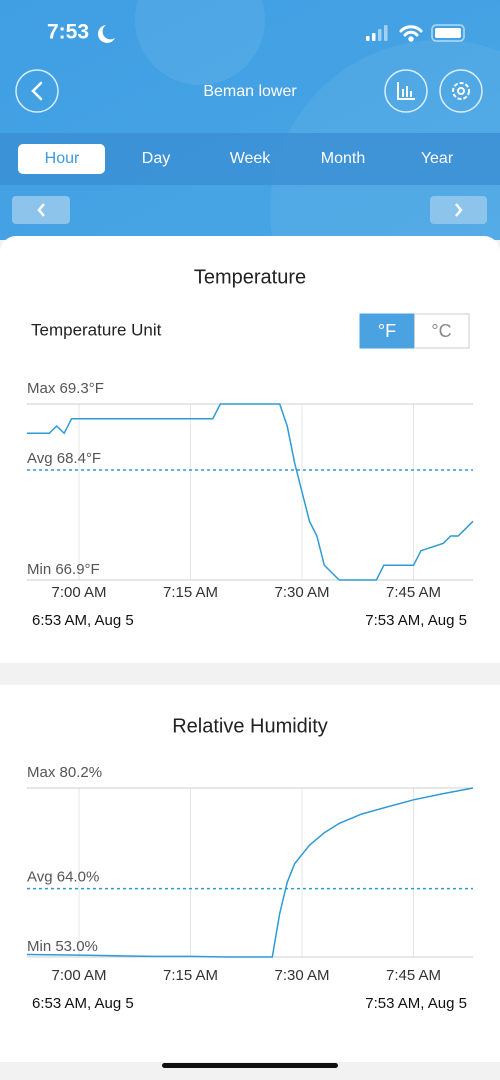 The height and width of the screenshot is (1080, 500). What do you see at coordinates (251, 158) in the screenshot?
I see `tab: Week` at bounding box center [251, 158].